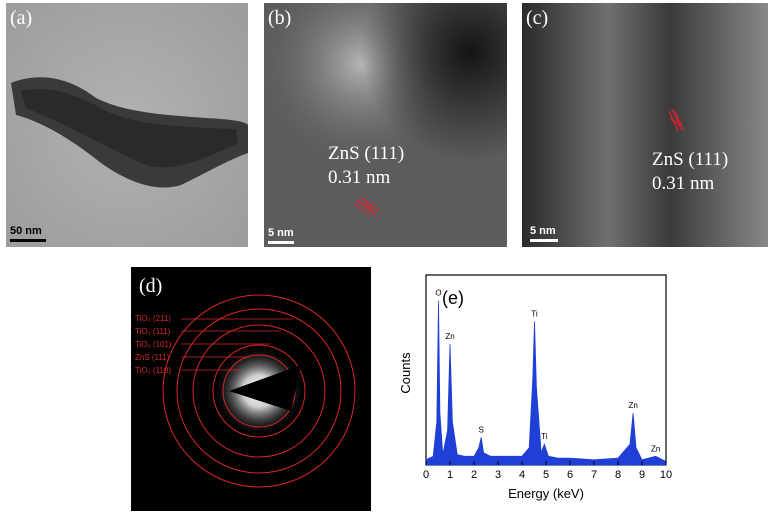  Describe the element at coordinates (405, 373) in the screenshot. I see `y-axis-label: Counts` at that location.